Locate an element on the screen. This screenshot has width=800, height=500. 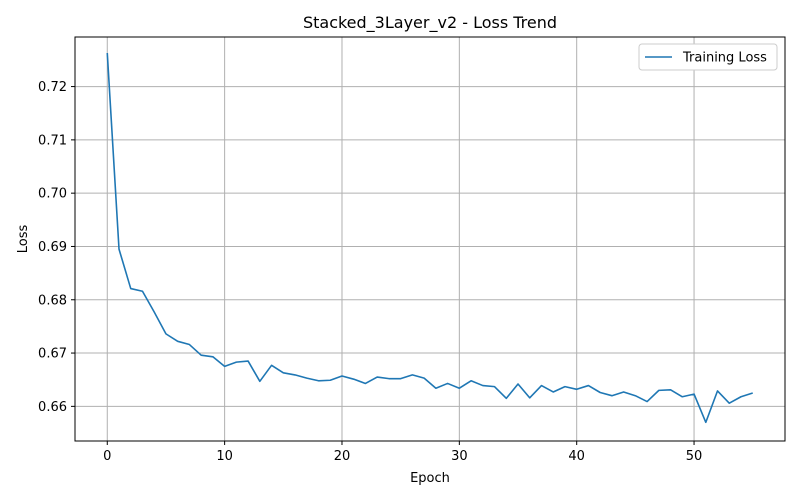
y-tick-label: 0.69 is located at coordinates (52, 247).